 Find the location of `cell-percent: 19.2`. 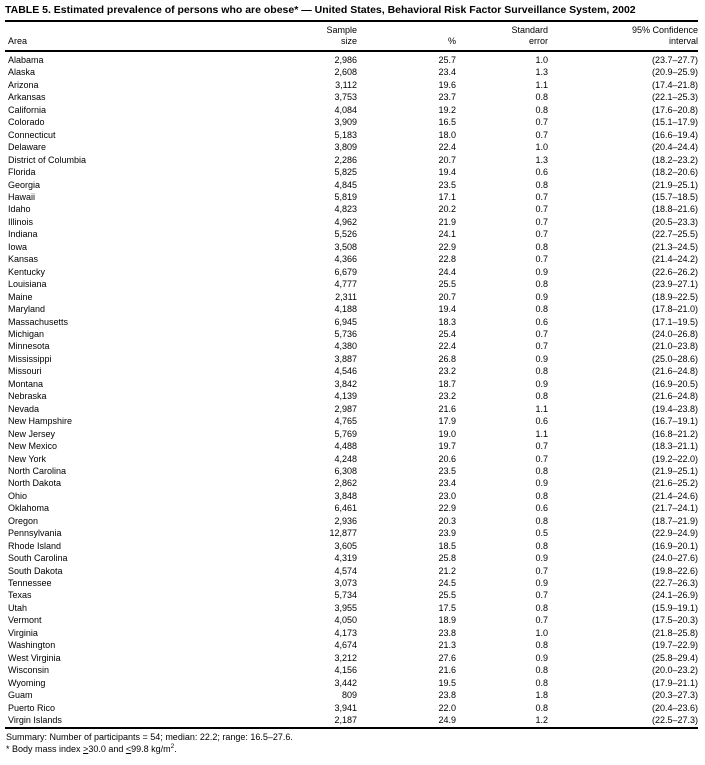

cell-percent: 19.2 is located at coordinates (447, 109).